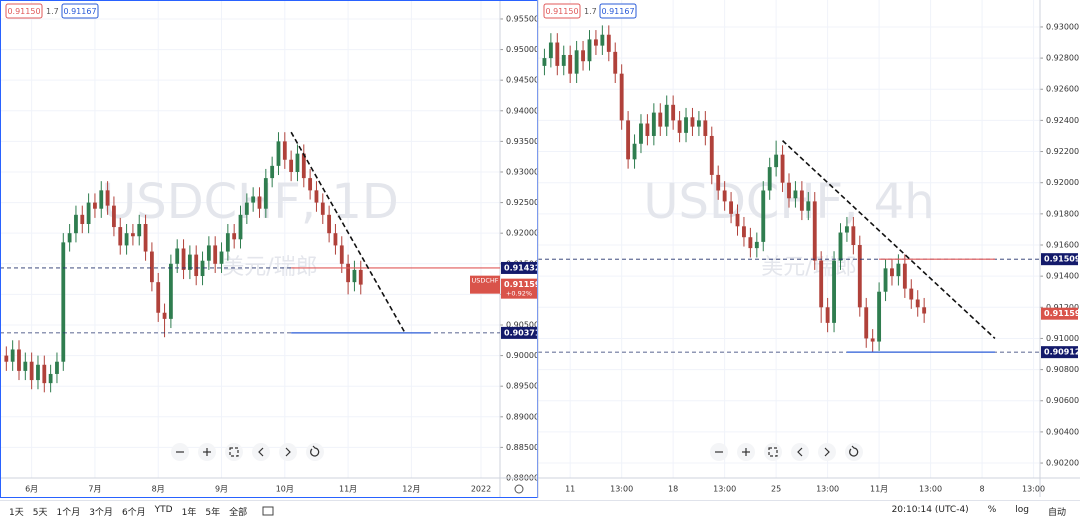 Image resolution: width=1080 pixels, height=521 pixels. I want to click on settings-icon, so click(519, 489).